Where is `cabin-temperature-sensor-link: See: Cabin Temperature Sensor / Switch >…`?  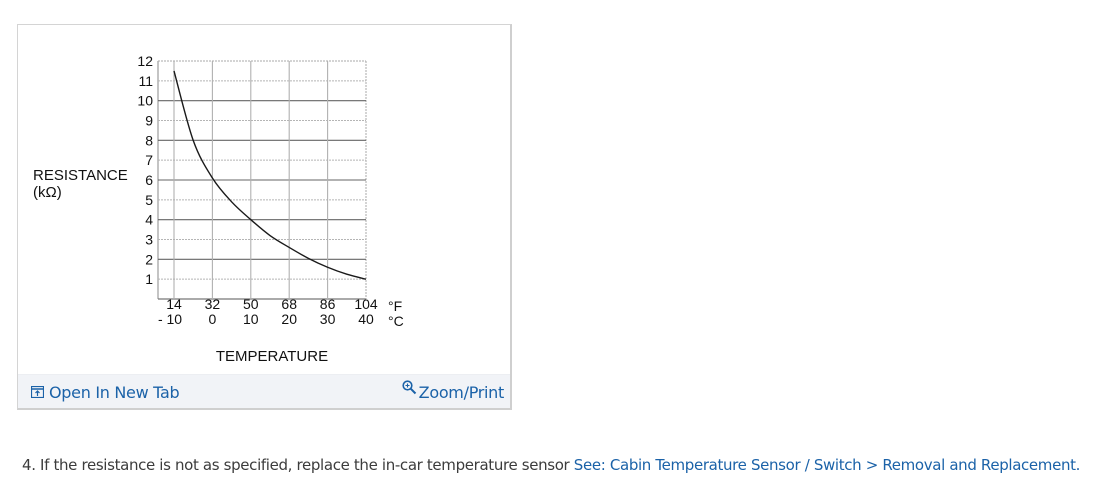 cabin-temperature-sensor-link: See: Cabin Temperature Sensor / Switch >… is located at coordinates (827, 465).